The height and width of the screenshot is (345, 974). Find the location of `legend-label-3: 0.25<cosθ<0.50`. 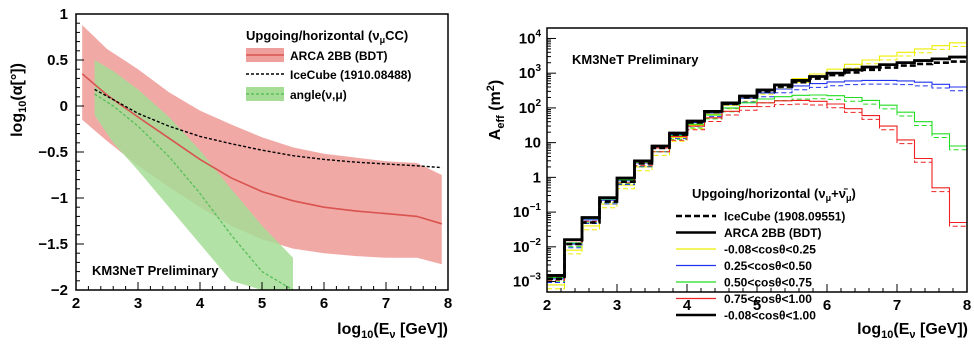

legend-label-3: 0.25<cosθ<0.50 is located at coordinates (768, 266).